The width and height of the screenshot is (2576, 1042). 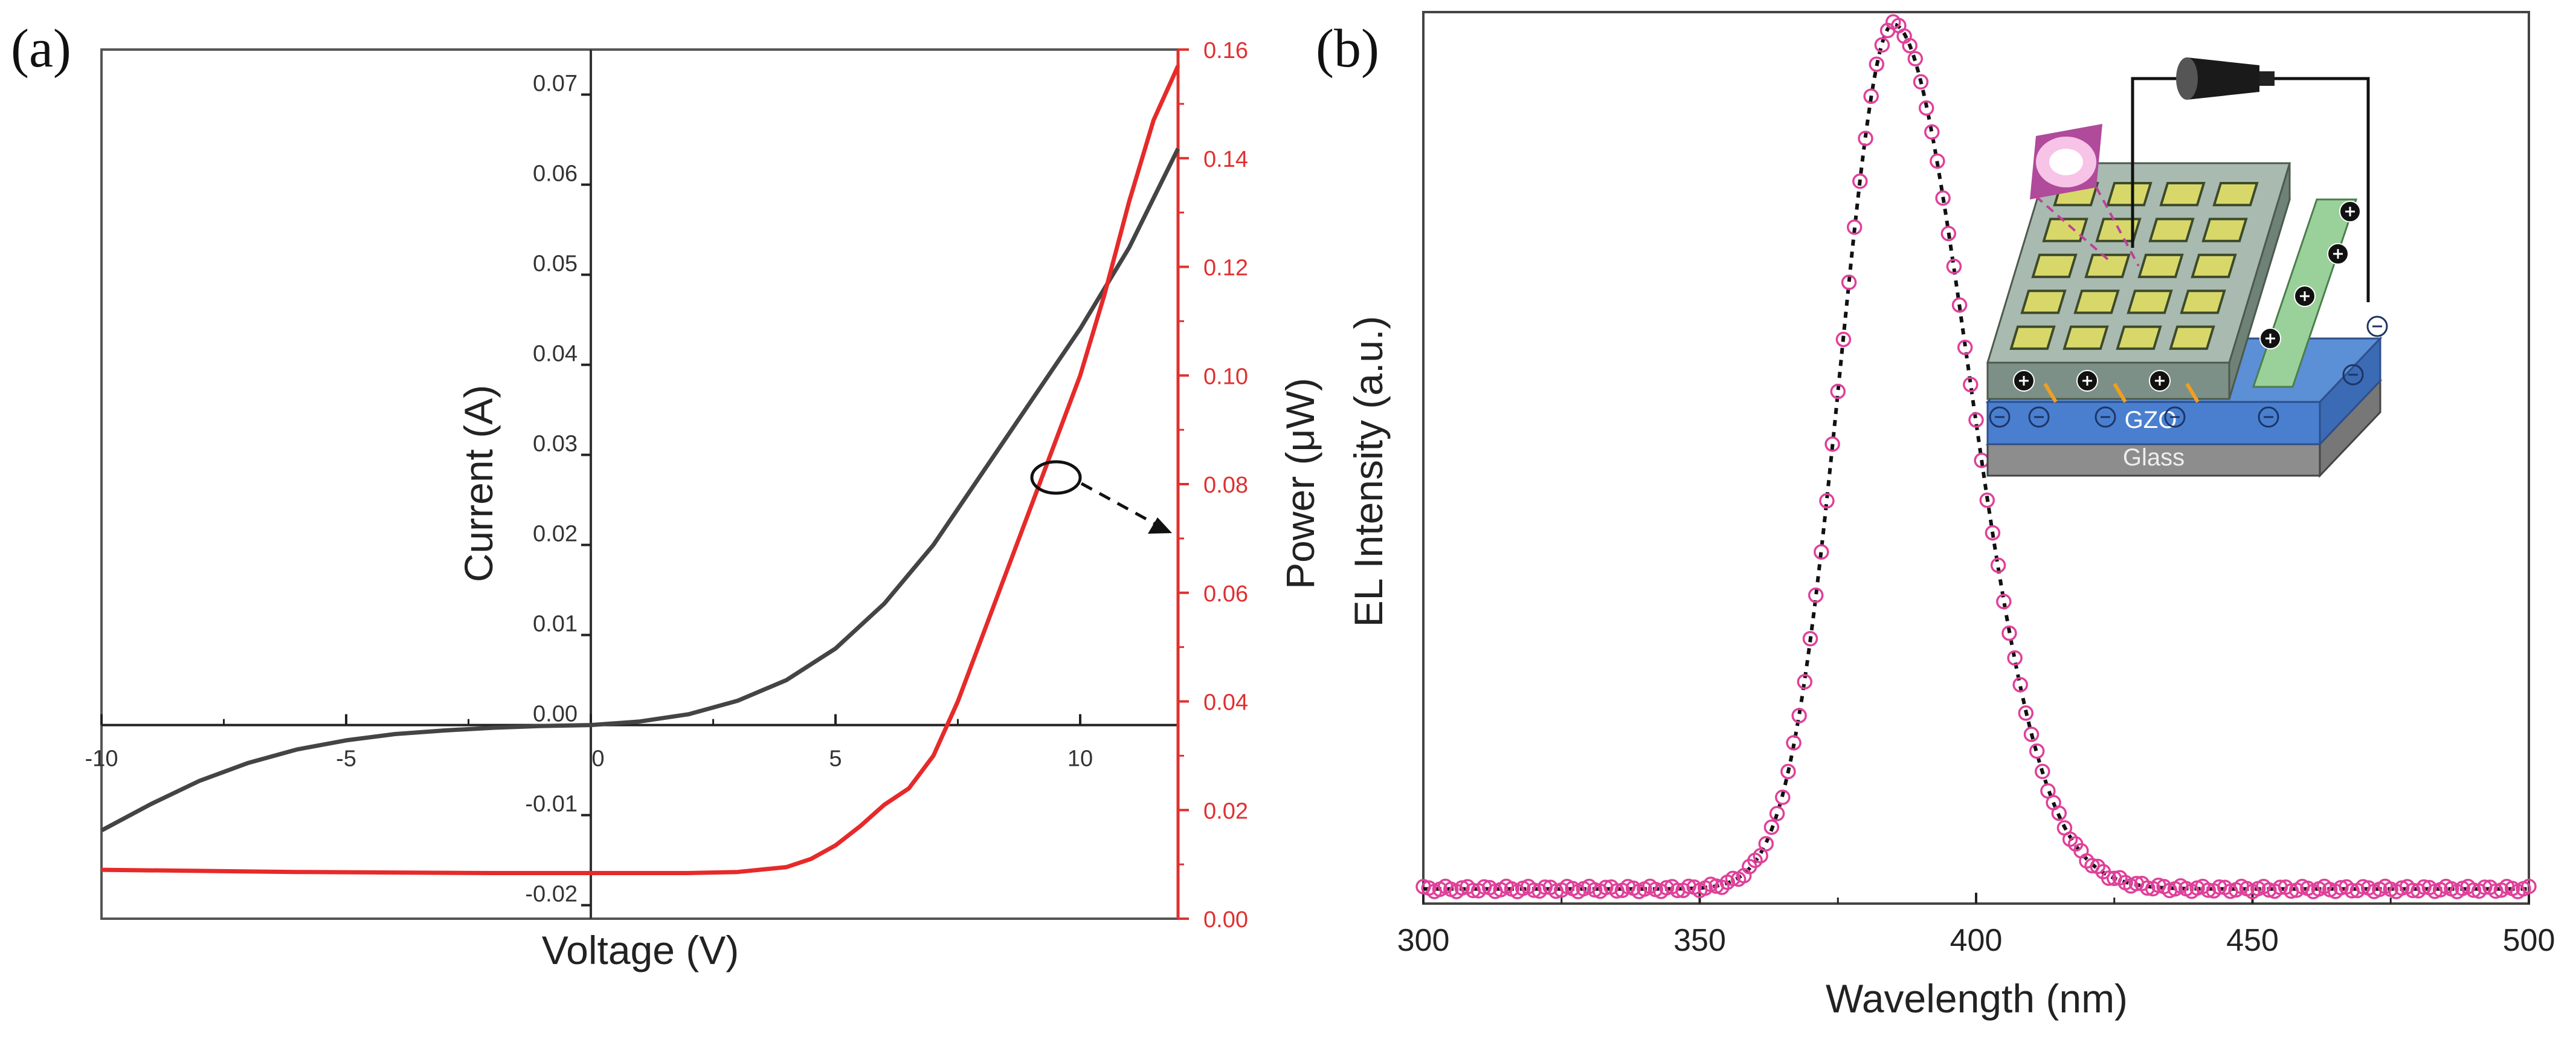 What do you see at coordinates (346, 759) in the screenshot?
I see `x-tick-label: -5` at bounding box center [346, 759].